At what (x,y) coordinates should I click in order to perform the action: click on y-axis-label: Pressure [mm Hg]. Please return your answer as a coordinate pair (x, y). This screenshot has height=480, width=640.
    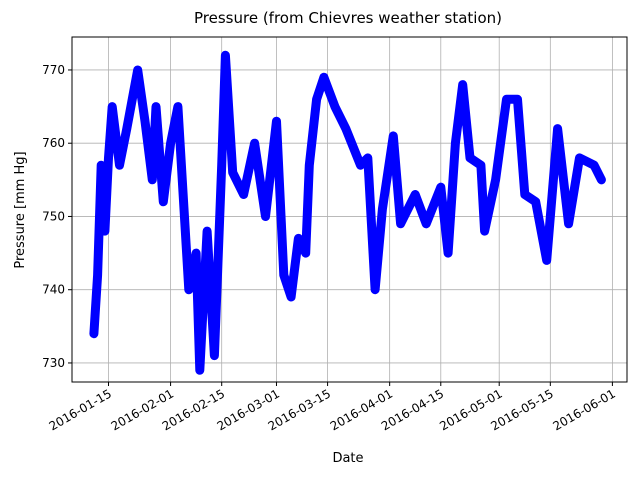
    Looking at the image, I should click on (20, 209).